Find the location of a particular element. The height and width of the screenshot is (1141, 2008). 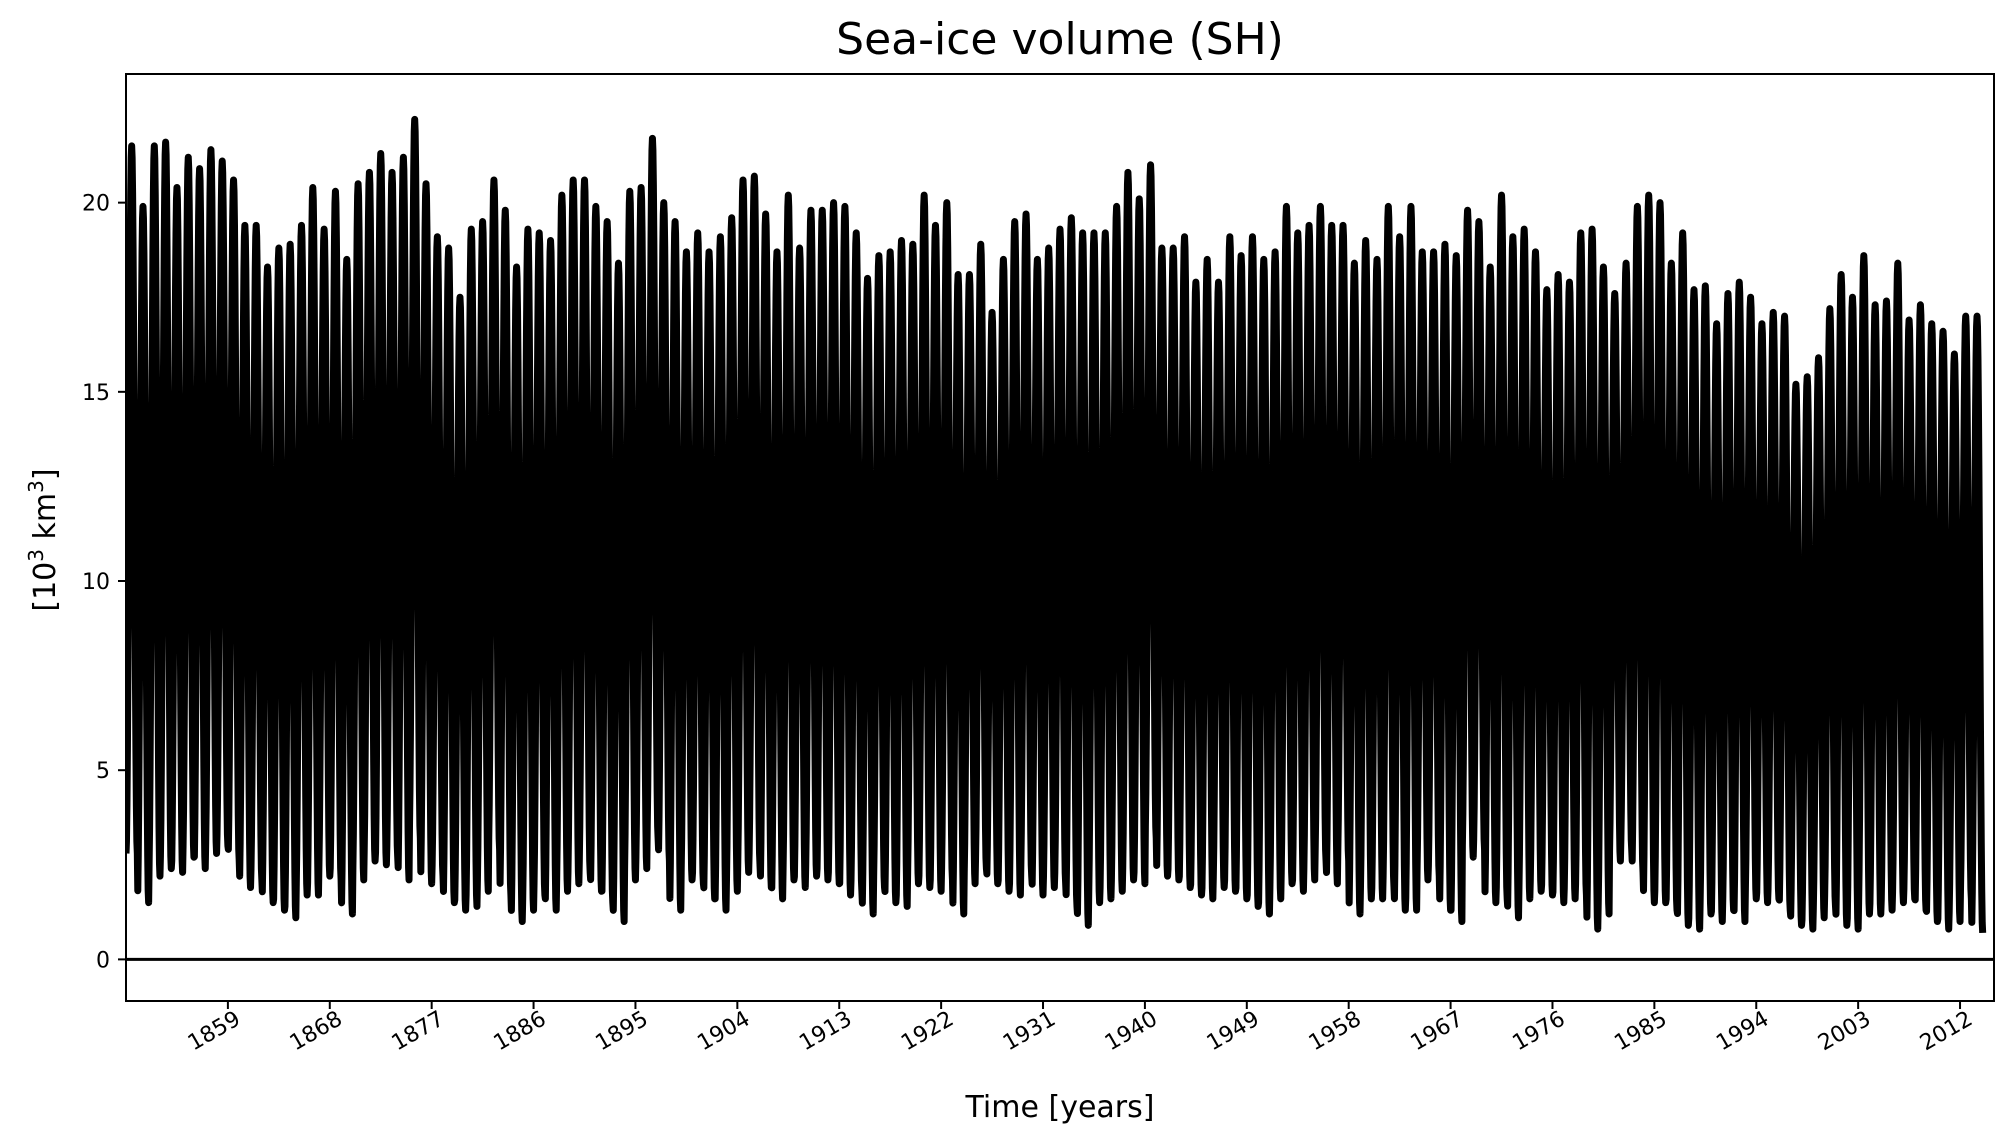

y-axis-label: [103 km3] is located at coordinates (43, 539).